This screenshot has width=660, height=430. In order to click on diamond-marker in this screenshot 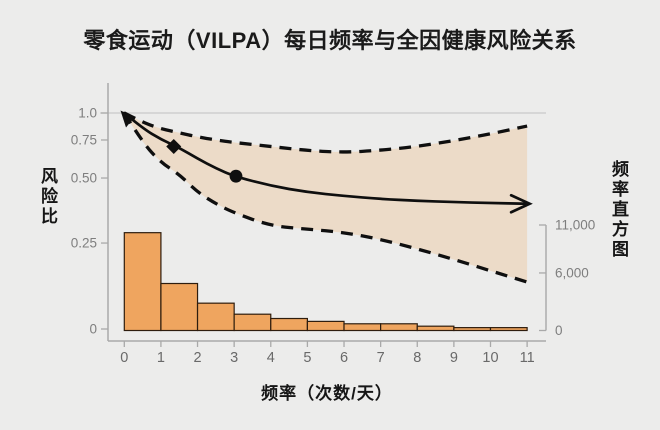, I will do `click(174, 146)`.